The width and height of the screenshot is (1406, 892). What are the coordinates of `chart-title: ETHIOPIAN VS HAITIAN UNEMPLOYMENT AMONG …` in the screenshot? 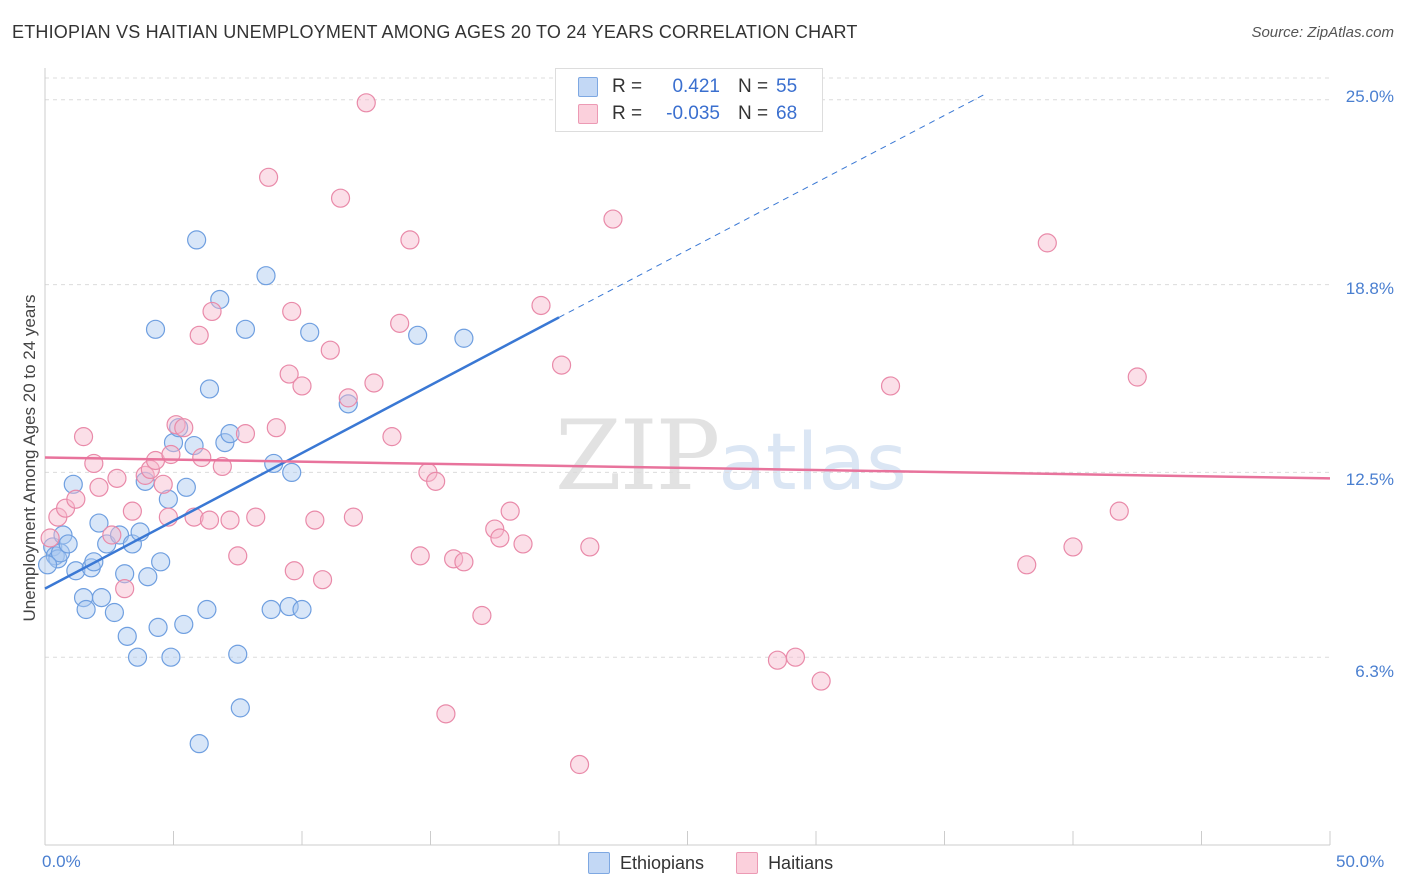 It's located at (435, 32).